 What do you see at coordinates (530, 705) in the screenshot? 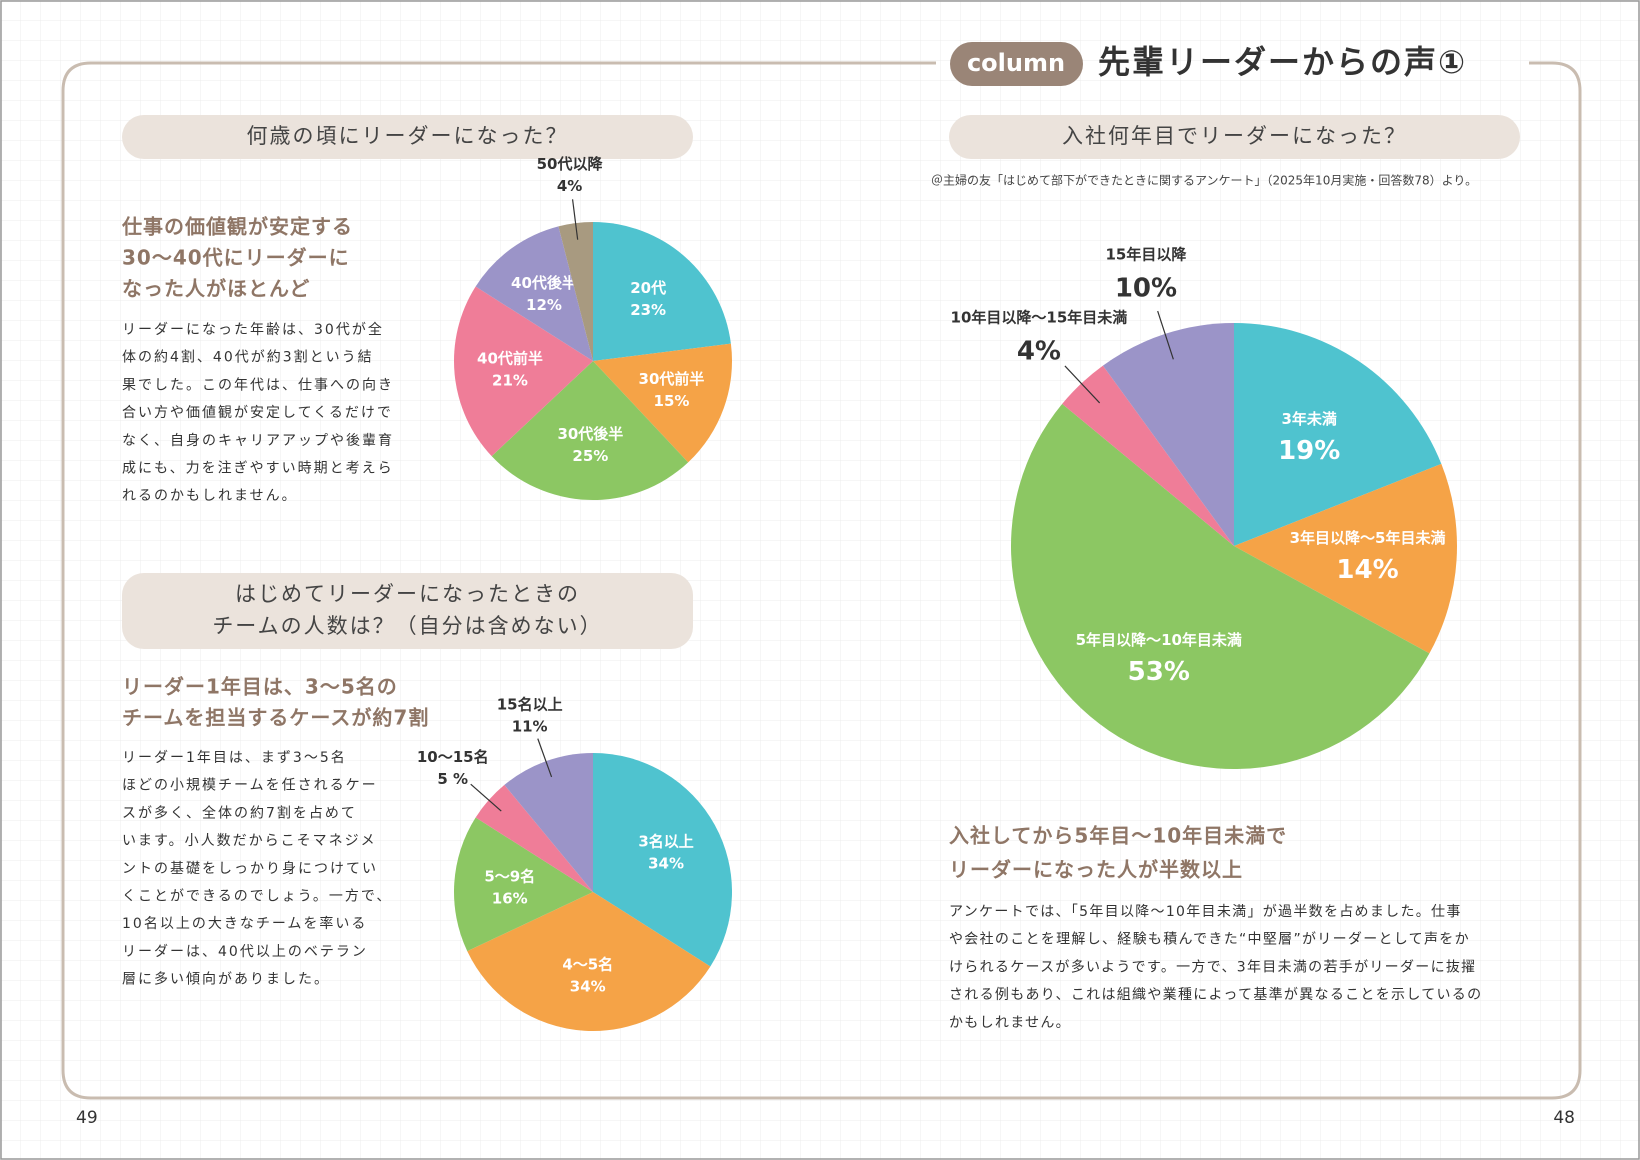
I see `slice-label: 15名以上` at bounding box center [530, 705].